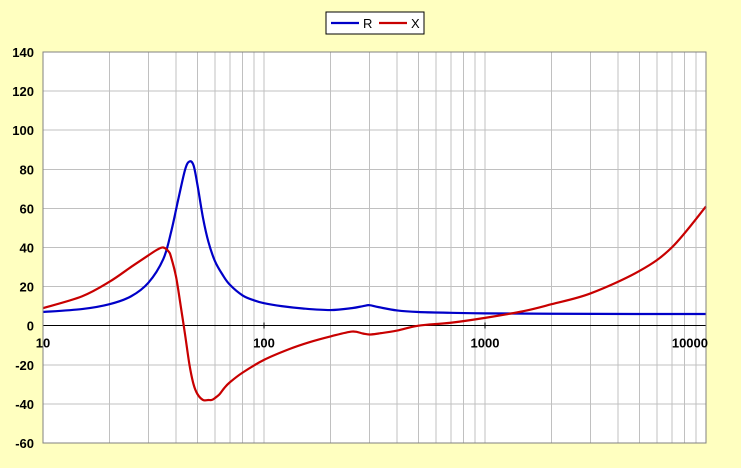 This screenshot has height=468, width=741. What do you see at coordinates (27, 248) in the screenshot?
I see `y-tick-label: 40` at bounding box center [27, 248].